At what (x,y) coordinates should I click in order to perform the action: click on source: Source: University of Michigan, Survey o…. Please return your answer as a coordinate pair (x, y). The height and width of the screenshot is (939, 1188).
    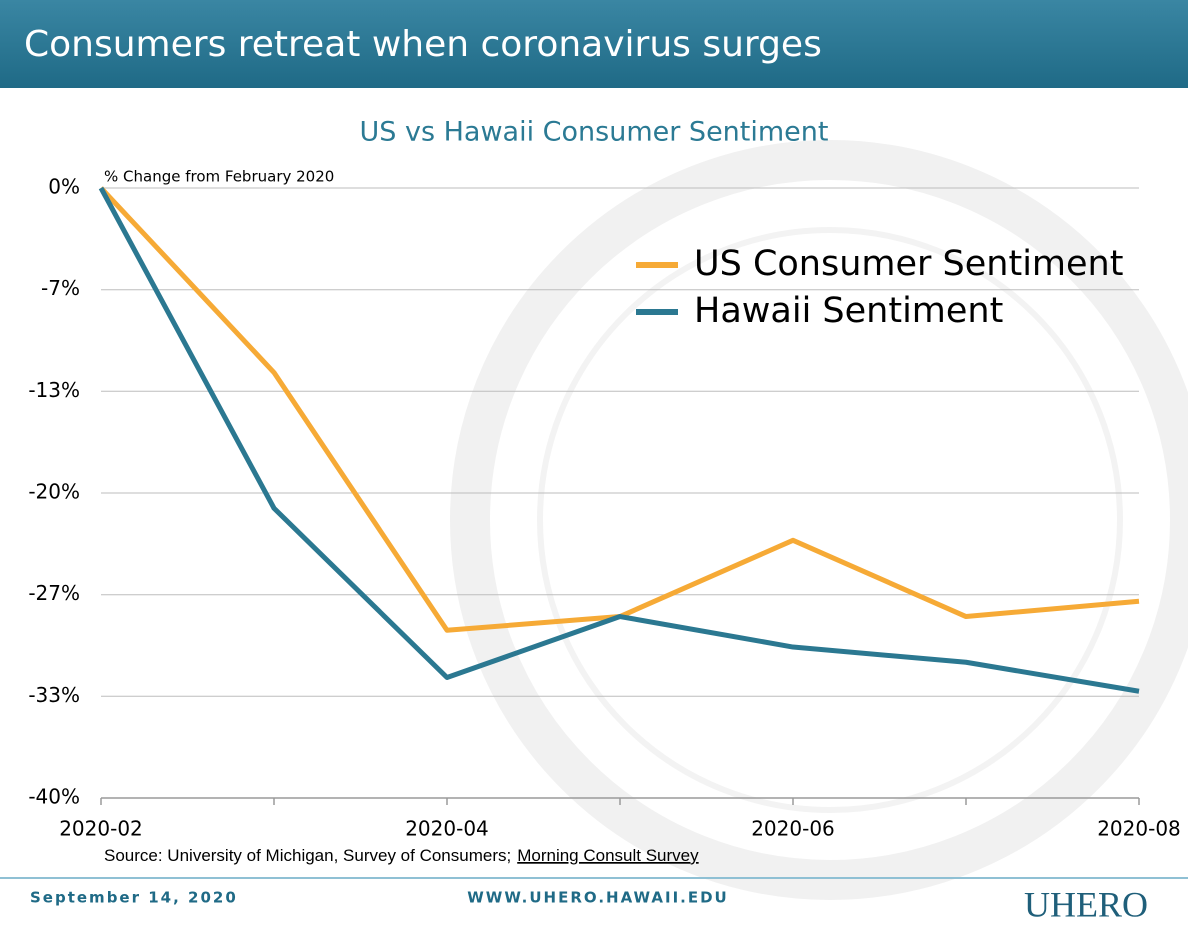
    Looking at the image, I should click on (401, 855).